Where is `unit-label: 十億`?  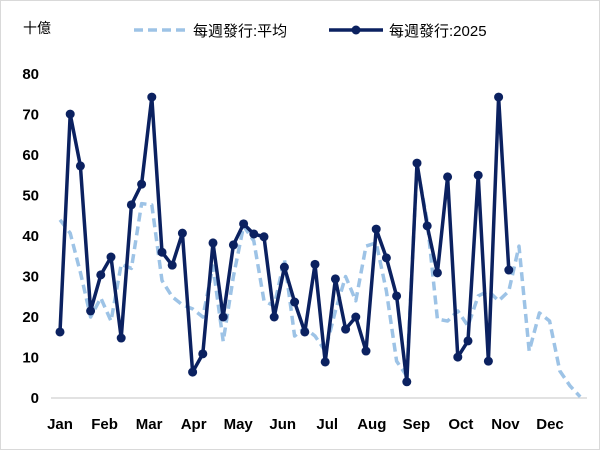 unit-label: 十億 is located at coordinates (37, 28).